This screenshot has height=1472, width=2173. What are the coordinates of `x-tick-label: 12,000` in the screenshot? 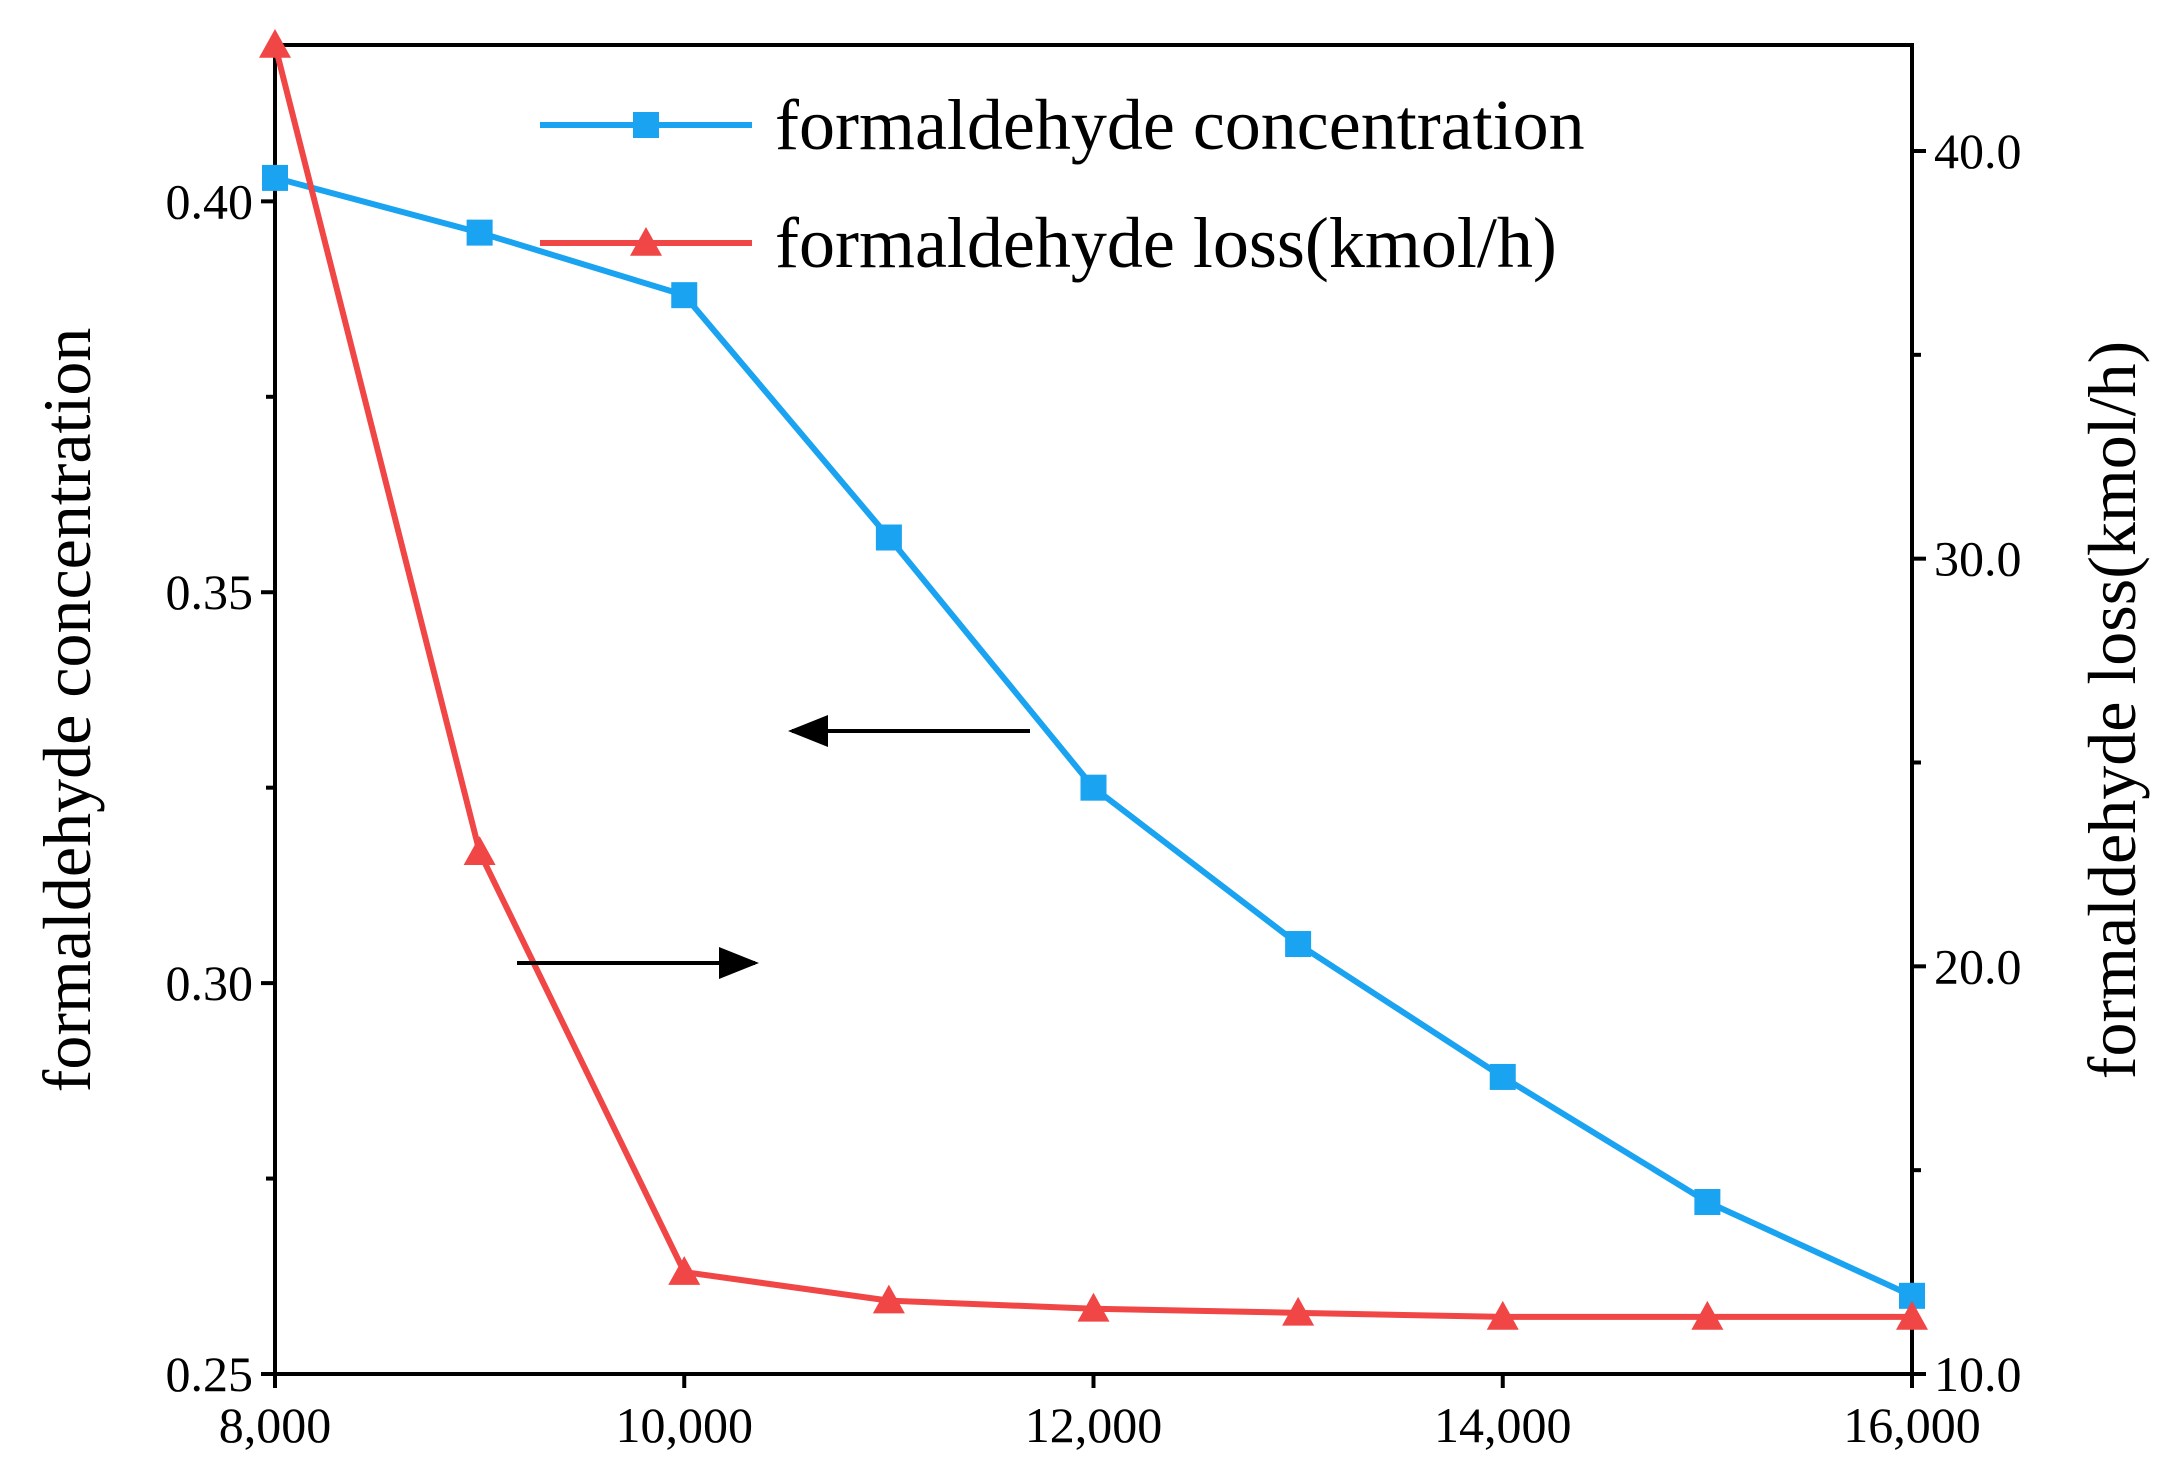 It's located at (1094, 1425).